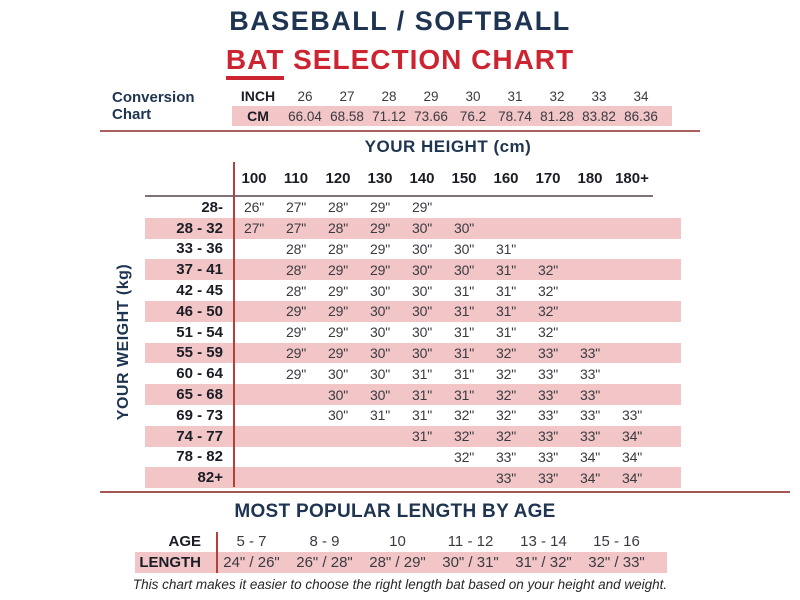 This screenshot has height=600, width=800. What do you see at coordinates (199, 249) in the screenshot?
I see `weight-range-label: 33 - 36` at bounding box center [199, 249].